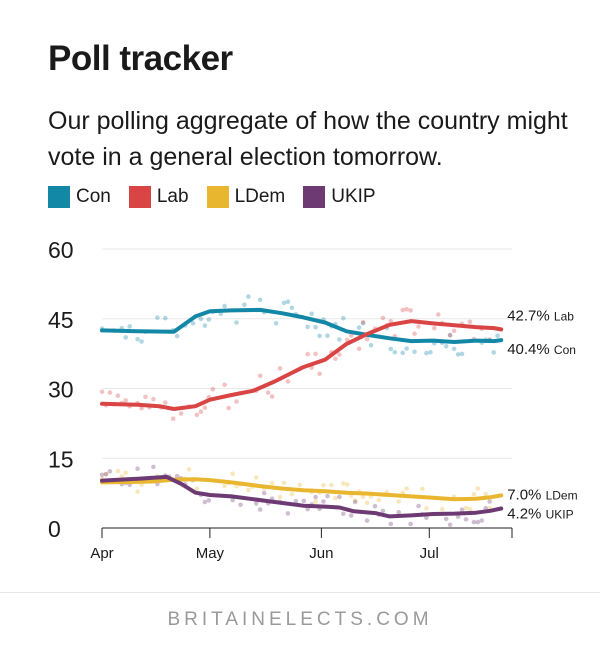 This screenshot has height=653, width=600. Describe the element at coordinates (300, 592) in the screenshot. I see `footer-divider` at that location.